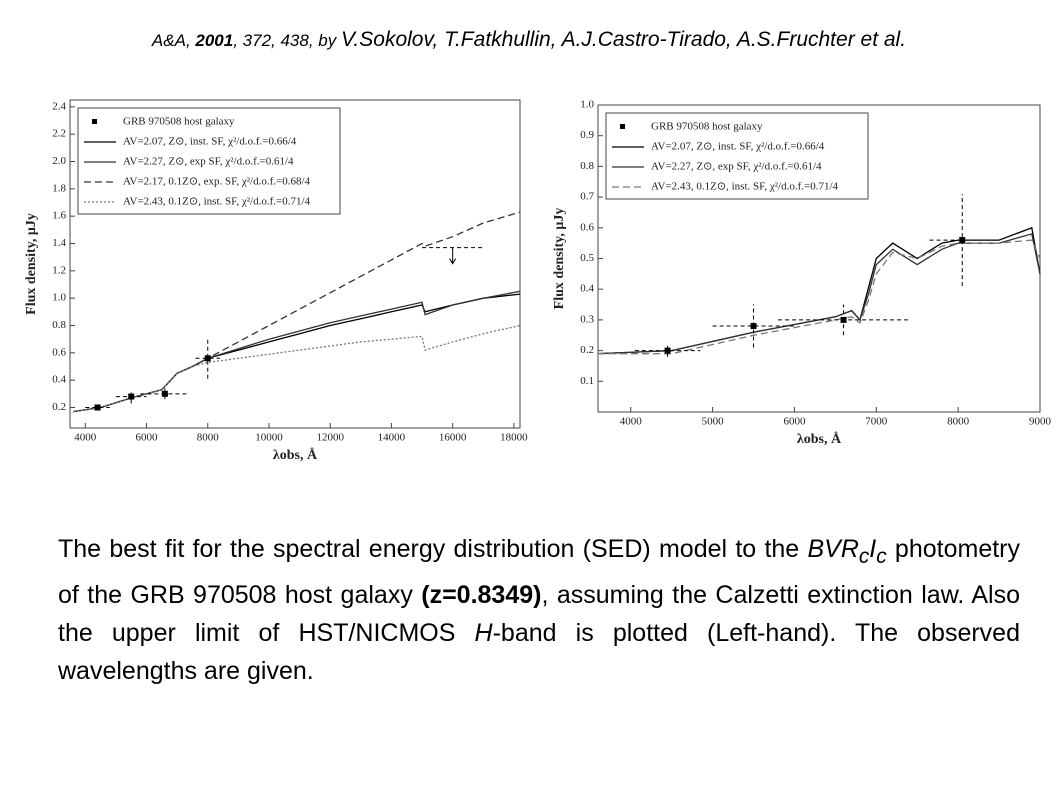  Describe the element at coordinates (873, 549) in the screenshot. I see `band: I` at that location.